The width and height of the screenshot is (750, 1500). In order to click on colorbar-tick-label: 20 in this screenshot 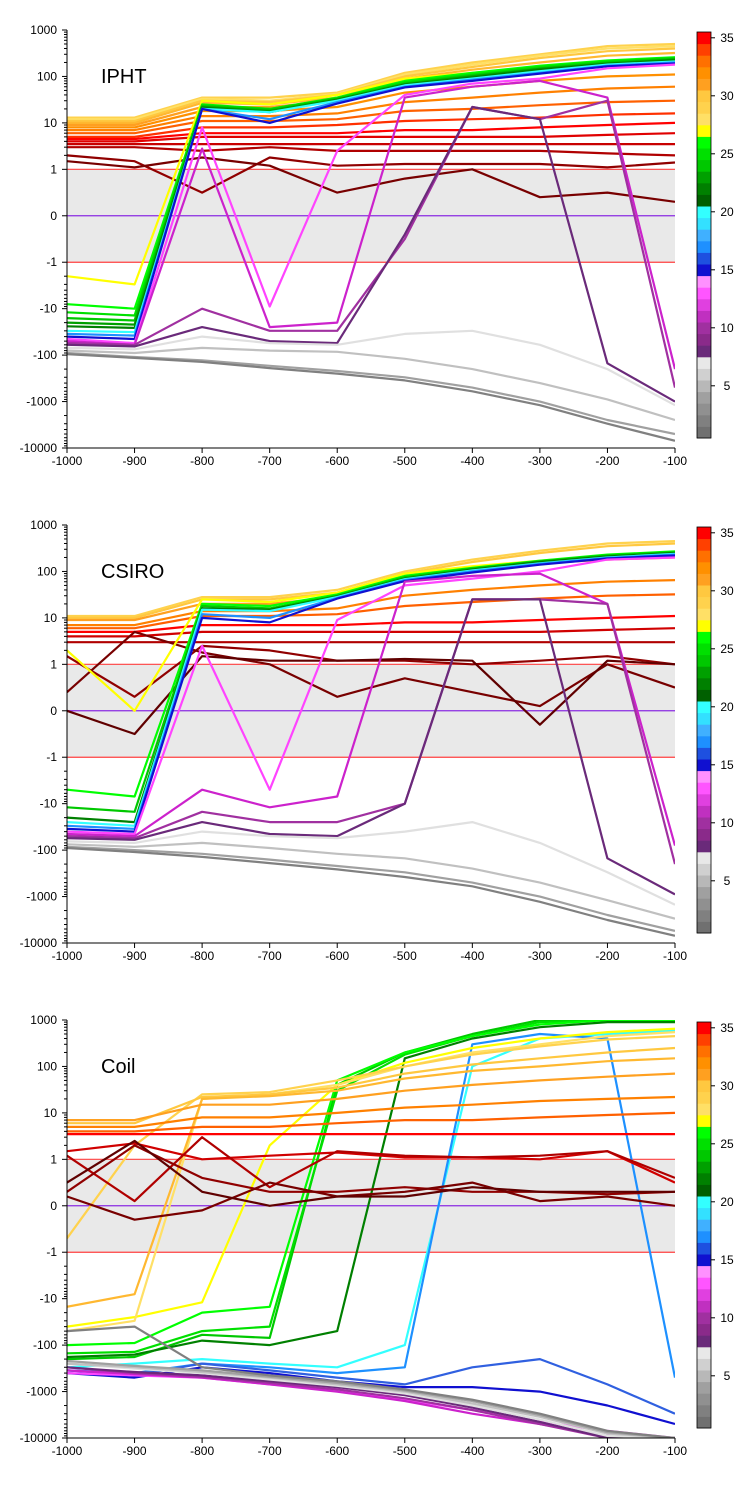, I will do `click(727, 707)`.